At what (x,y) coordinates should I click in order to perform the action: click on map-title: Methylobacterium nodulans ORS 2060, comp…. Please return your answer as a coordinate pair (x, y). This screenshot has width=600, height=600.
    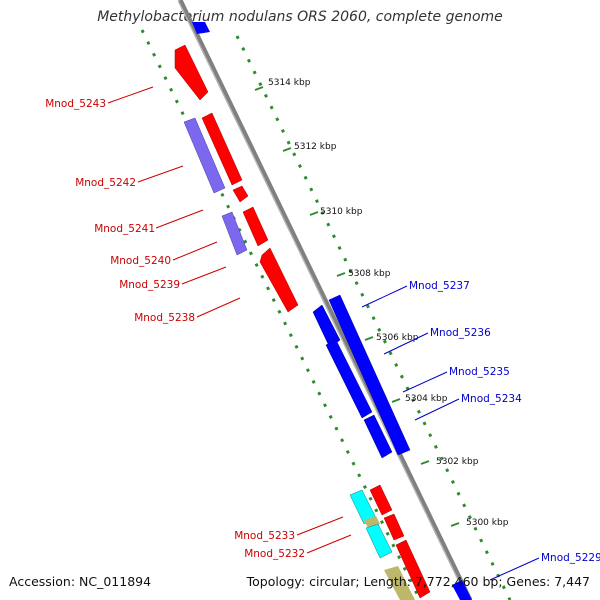
    Looking at the image, I should click on (300, 17).